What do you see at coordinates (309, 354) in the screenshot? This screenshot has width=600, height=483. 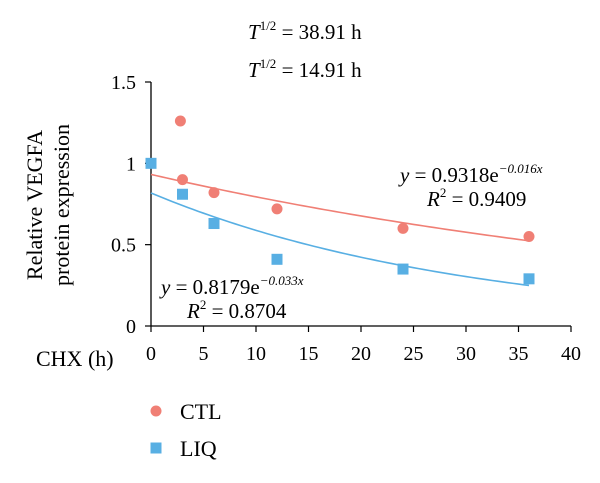 I see `x-tick-label: 15` at bounding box center [309, 354].